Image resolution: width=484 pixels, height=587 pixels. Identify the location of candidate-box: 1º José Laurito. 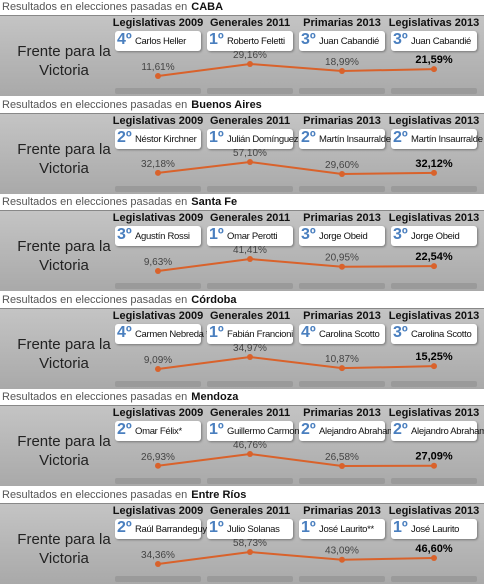
(434, 528).